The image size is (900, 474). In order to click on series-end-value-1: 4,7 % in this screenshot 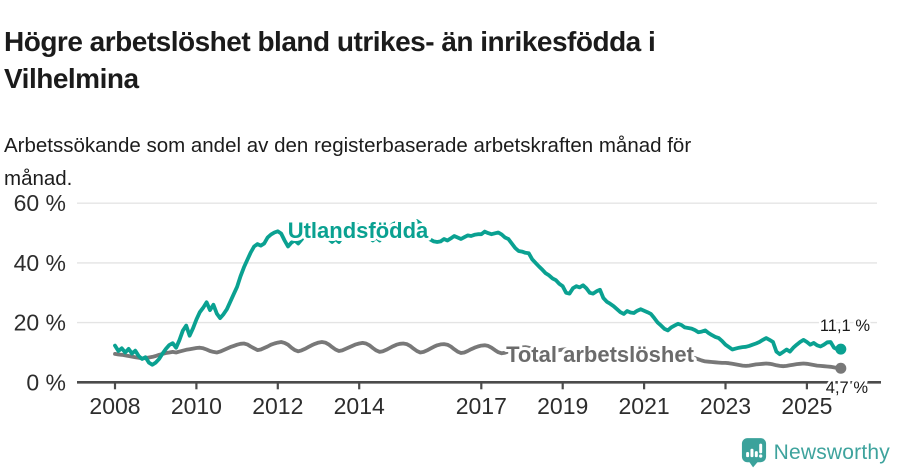, I will do `click(847, 388)`.